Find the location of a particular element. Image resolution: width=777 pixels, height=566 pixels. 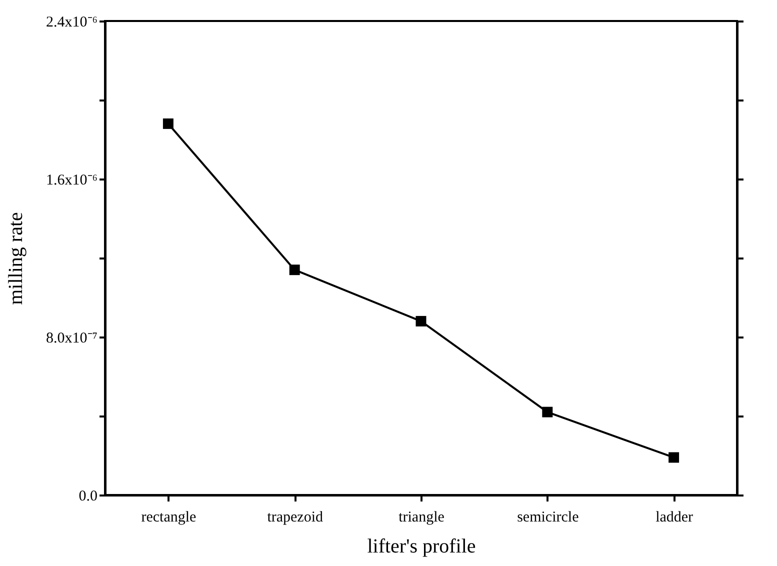

x-tick-label: triangle is located at coordinates (421, 518).